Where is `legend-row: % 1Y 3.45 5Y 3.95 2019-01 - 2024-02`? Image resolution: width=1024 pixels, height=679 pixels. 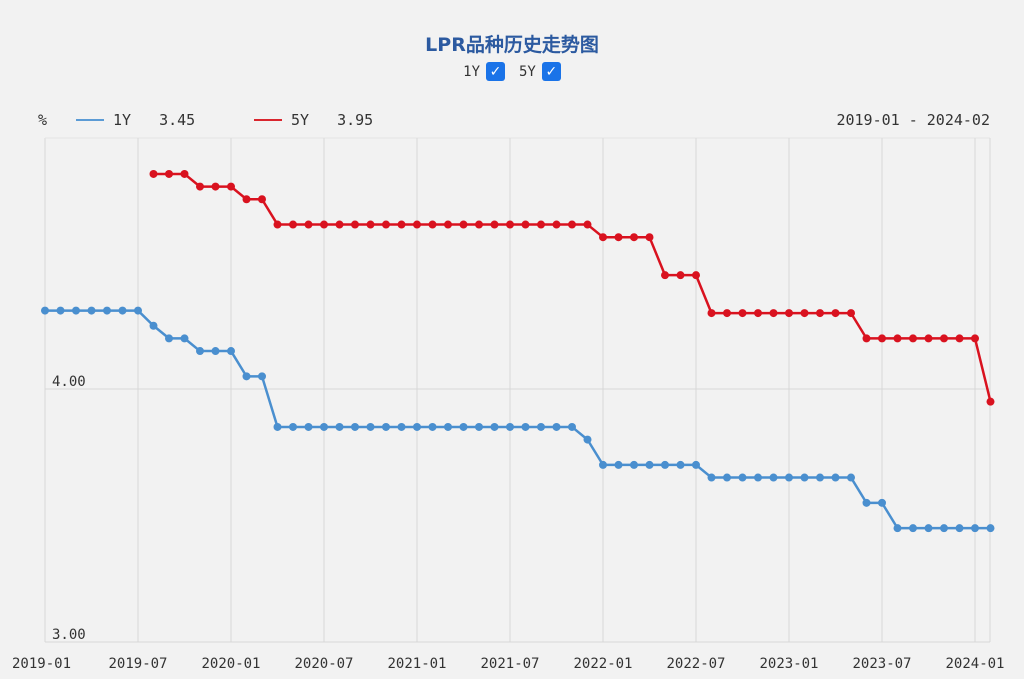
legend-row: % 1Y 3.45 5Y 3.95 2019-01 - 2024-02 is located at coordinates (514, 121).